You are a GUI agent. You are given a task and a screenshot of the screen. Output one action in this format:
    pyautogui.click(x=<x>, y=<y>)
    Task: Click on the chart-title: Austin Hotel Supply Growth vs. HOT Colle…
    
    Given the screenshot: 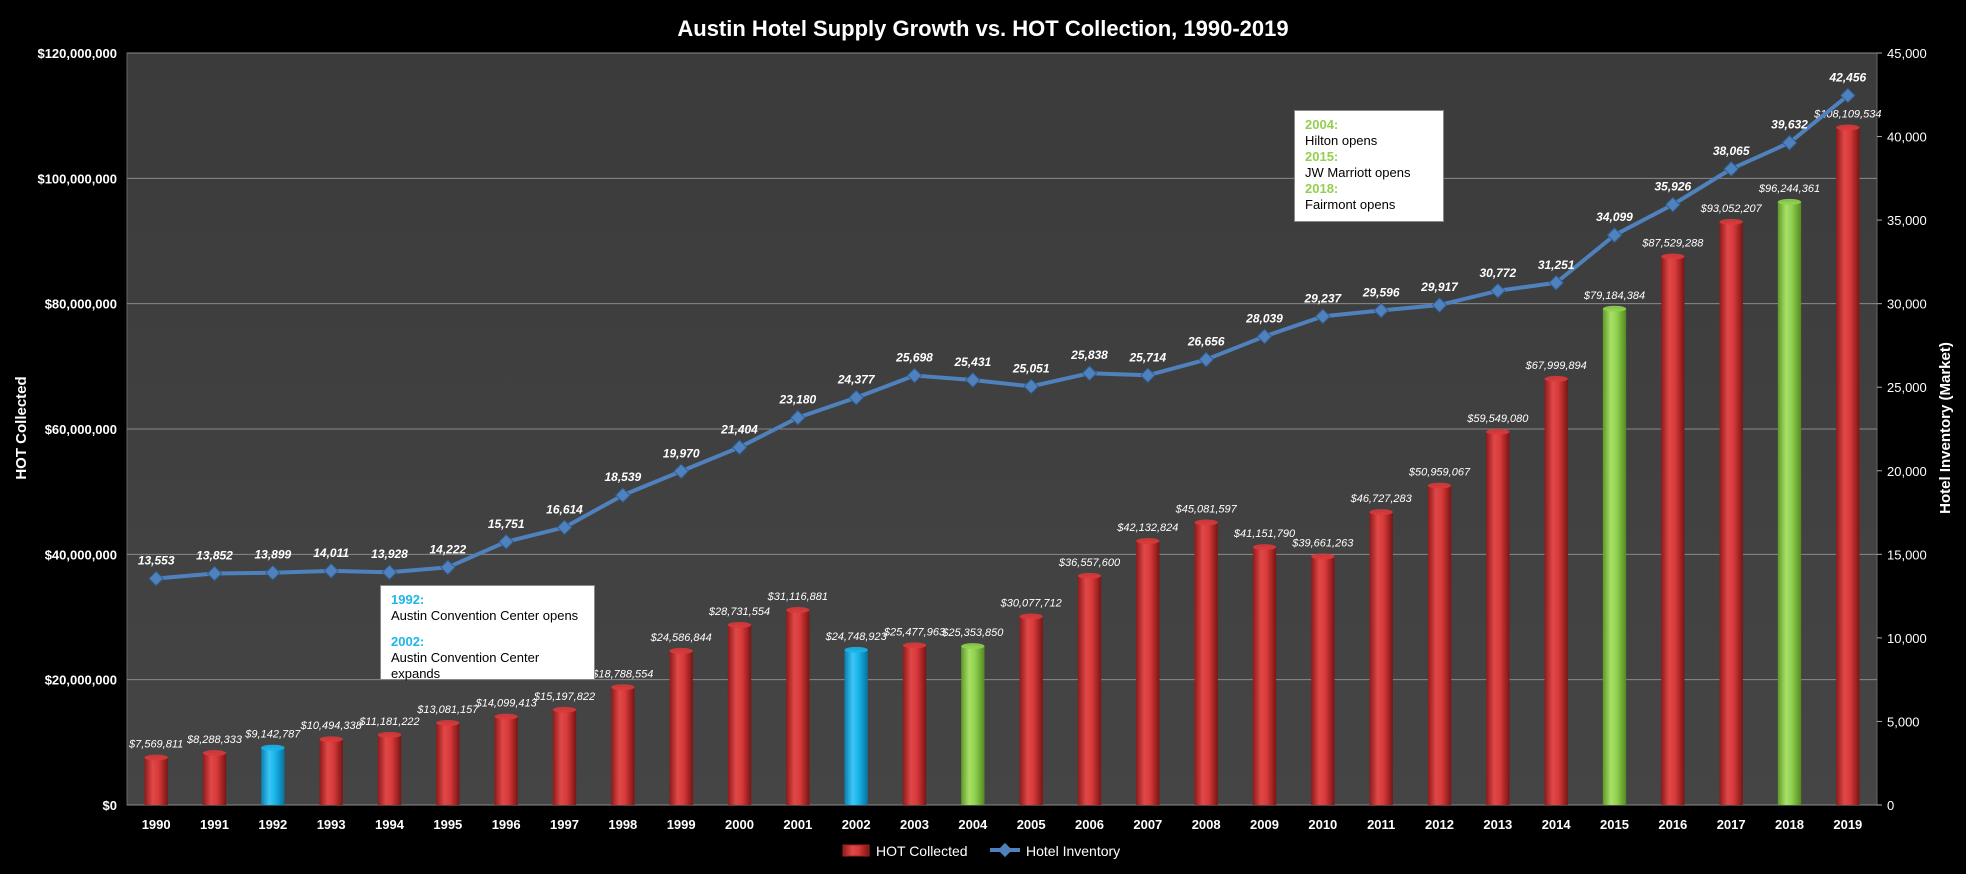 What is the action you would take?
    pyautogui.click(x=982, y=28)
    